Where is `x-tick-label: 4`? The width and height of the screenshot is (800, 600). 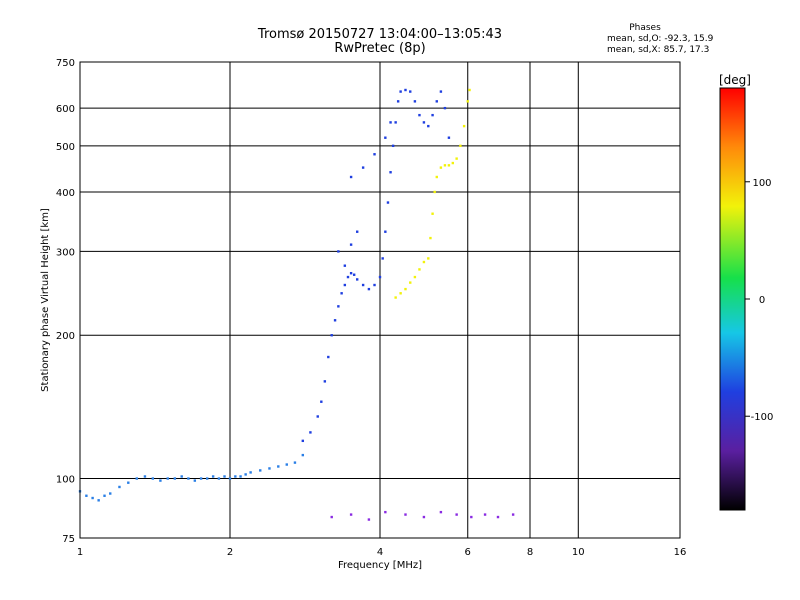
x-tick-label: 4 is located at coordinates (380, 552).